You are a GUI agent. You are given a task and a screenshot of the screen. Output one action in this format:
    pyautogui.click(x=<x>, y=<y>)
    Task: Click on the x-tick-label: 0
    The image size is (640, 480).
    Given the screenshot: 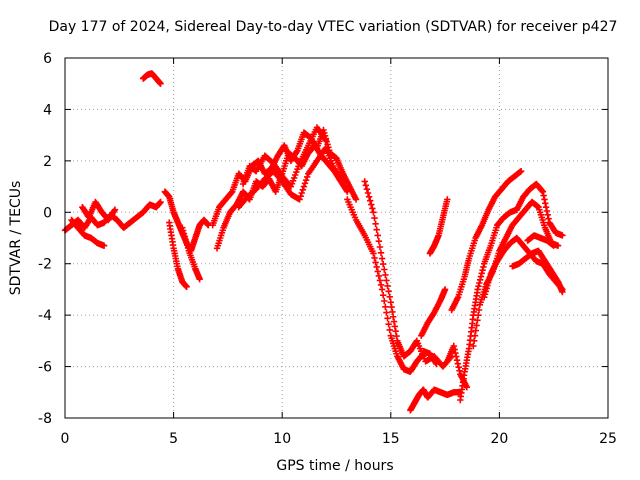 What is the action you would take?
    pyautogui.click(x=65, y=439)
    